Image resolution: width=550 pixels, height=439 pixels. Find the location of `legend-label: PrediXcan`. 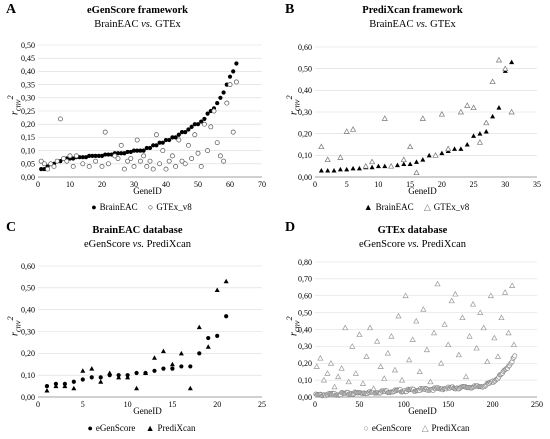

legend-label: PrediXcan is located at coordinates (450, 428).